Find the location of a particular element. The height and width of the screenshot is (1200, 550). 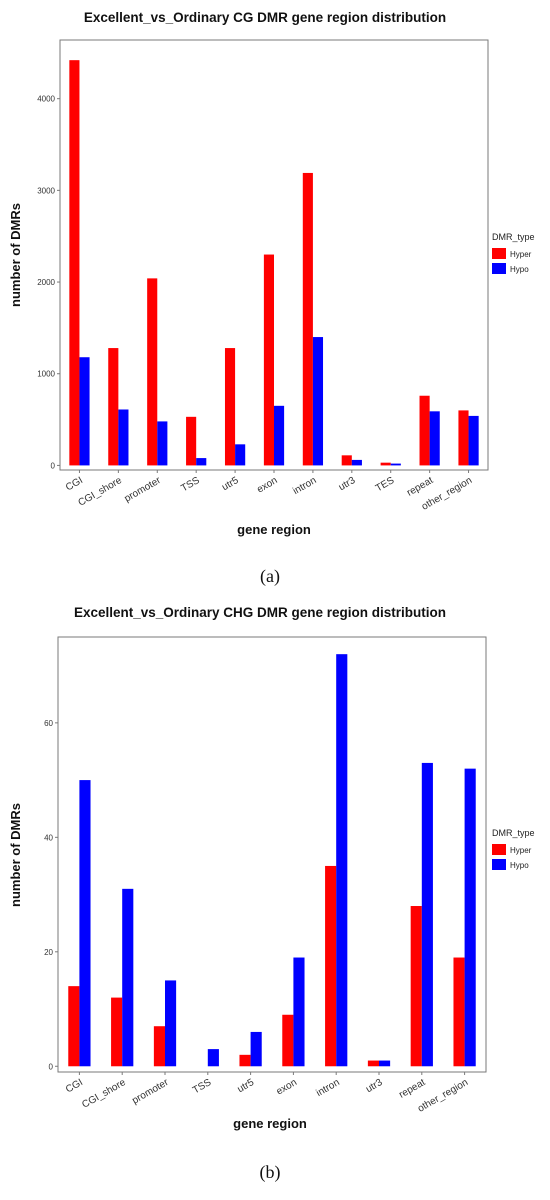

chart-b-y-axis: 0 20 40 60 is located at coordinates (51, 895).